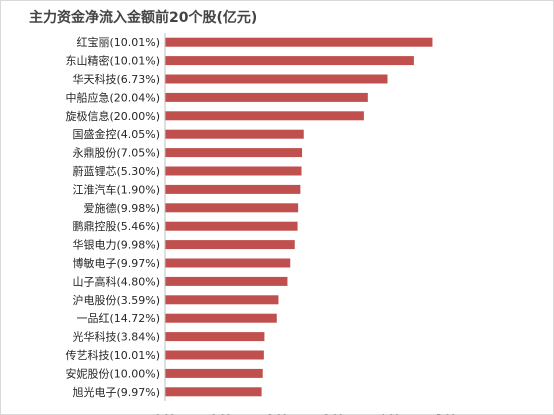 This screenshot has width=554, height=415. Describe the element at coordinates (116, 281) in the screenshot. I see `category-label: 山子高科(4.80%)` at that location.